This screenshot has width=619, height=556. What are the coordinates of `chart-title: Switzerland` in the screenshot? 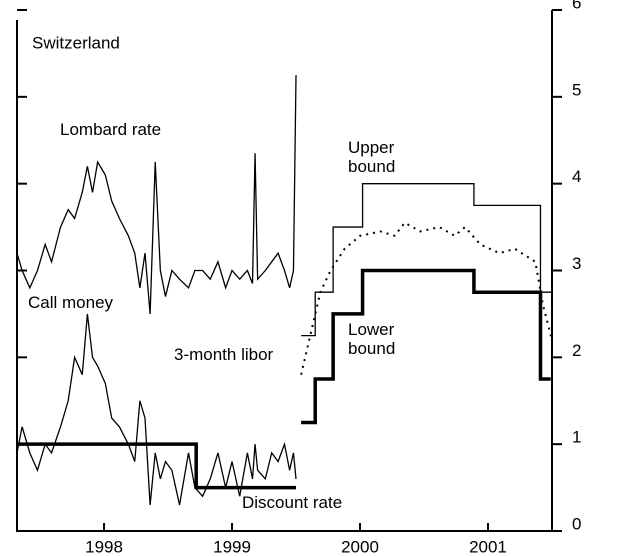 It's located at (76, 42).